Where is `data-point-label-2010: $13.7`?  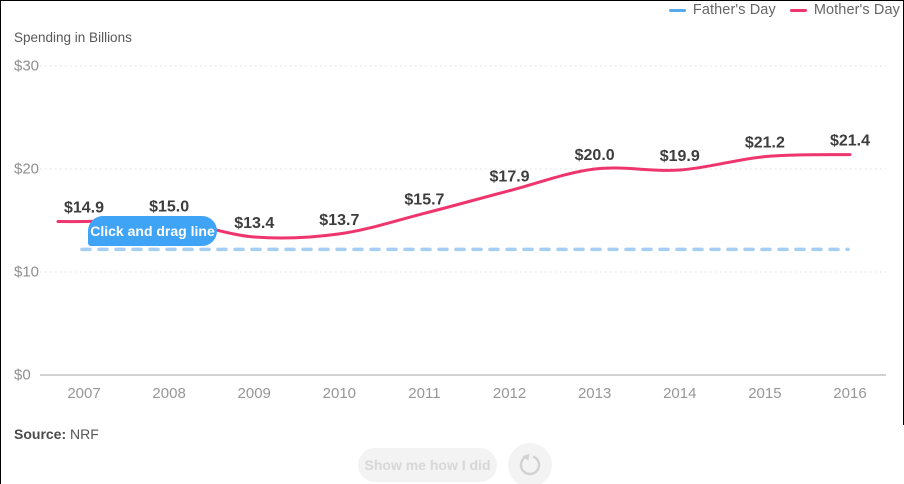 data-point-label-2010: $13.7 is located at coordinates (339, 220).